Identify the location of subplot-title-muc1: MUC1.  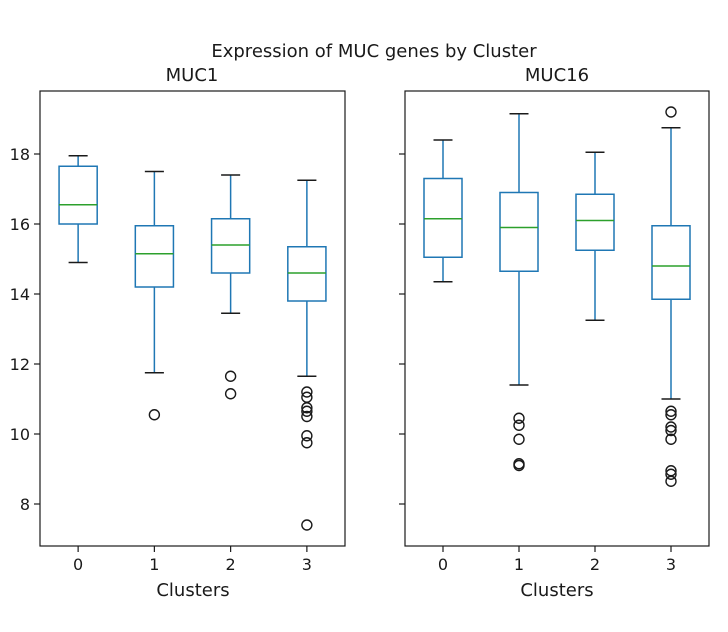
(192, 75).